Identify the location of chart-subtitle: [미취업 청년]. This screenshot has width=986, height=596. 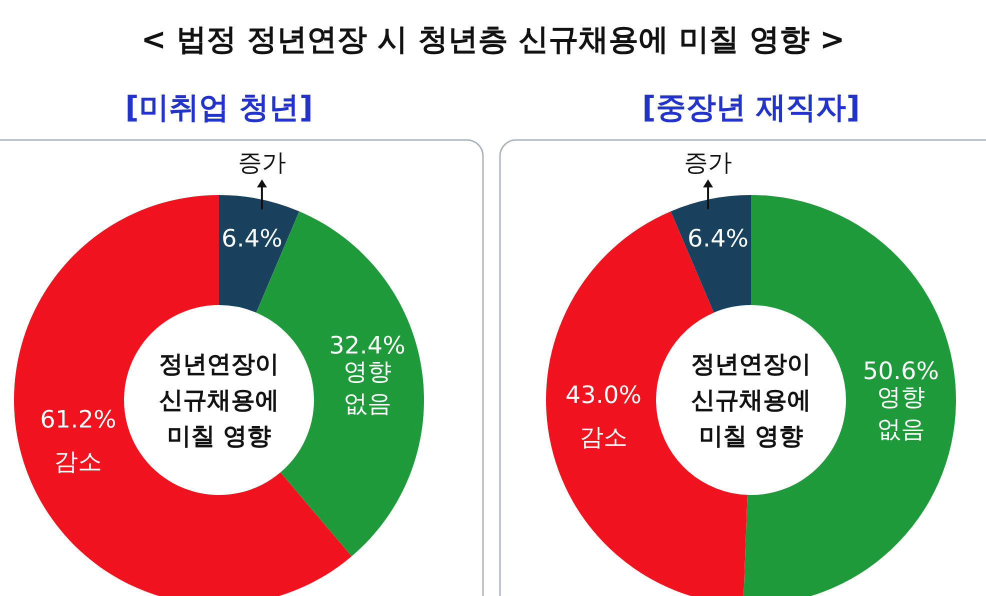
(219, 108).